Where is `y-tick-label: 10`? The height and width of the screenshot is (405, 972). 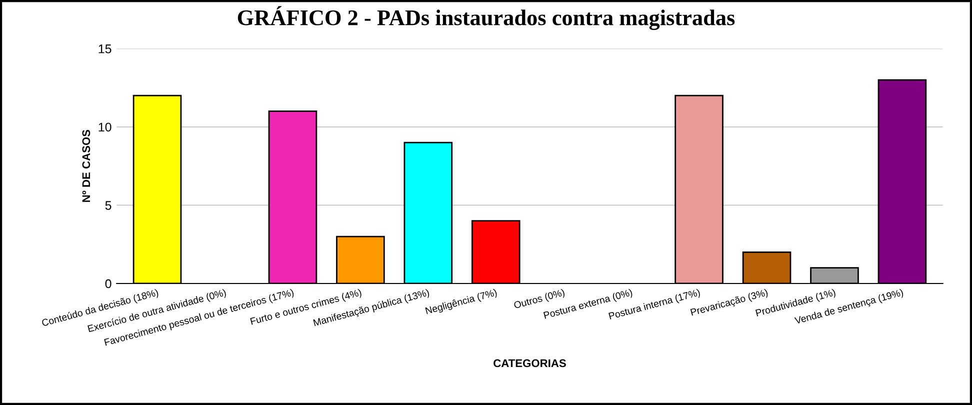
y-tick-label: 10 is located at coordinates (105, 127).